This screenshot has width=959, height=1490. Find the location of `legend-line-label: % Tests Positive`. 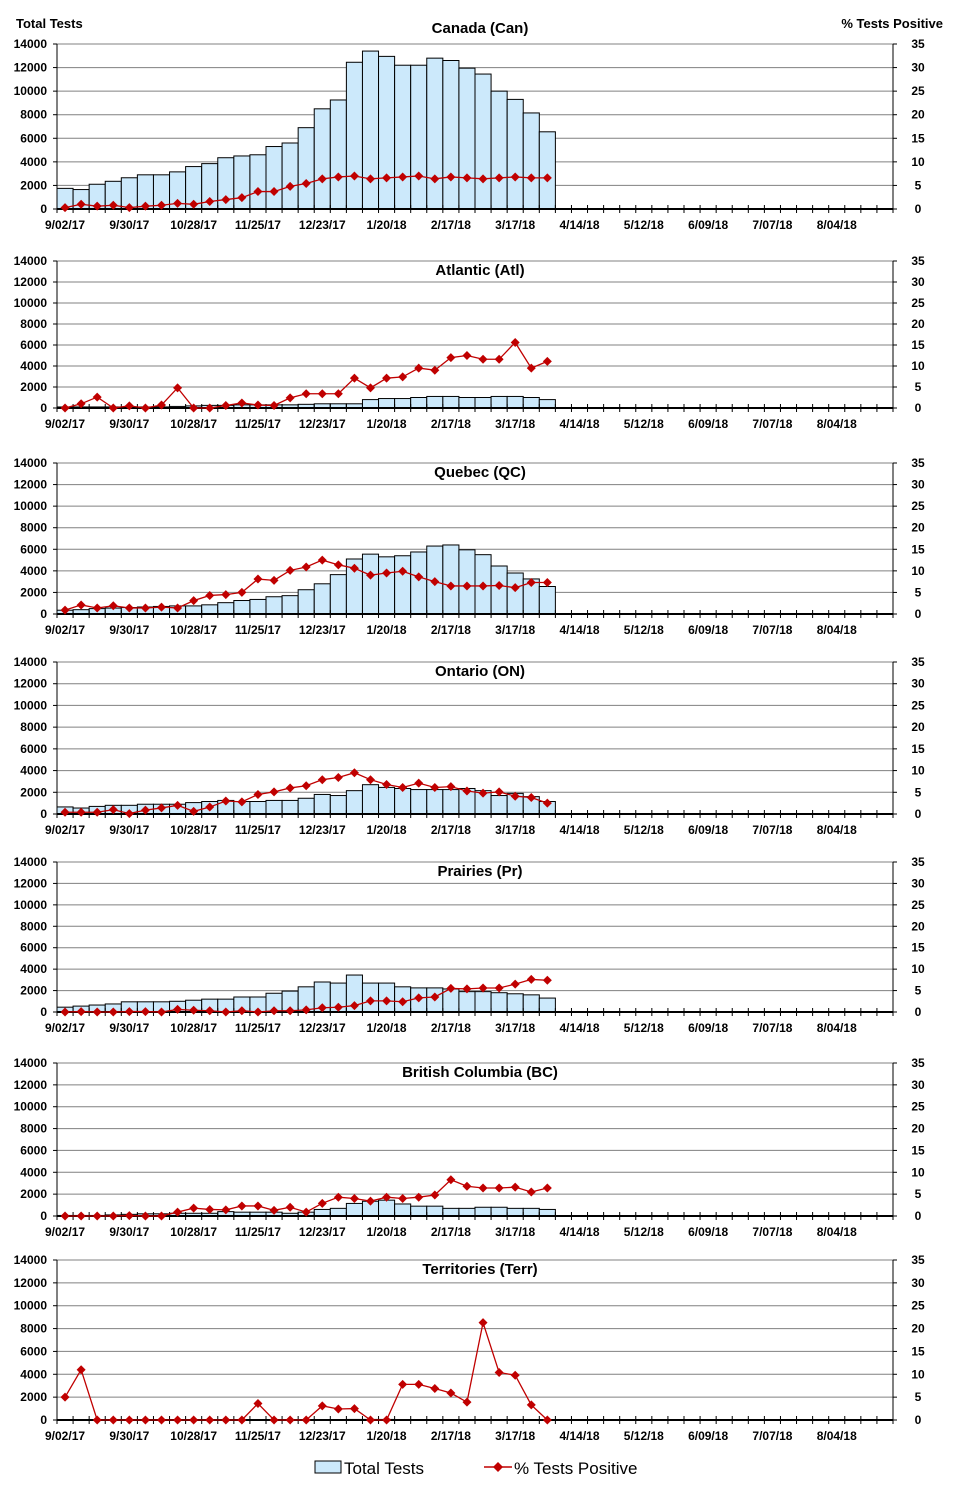

legend-line-label: % Tests Positive is located at coordinates (575, 1468).